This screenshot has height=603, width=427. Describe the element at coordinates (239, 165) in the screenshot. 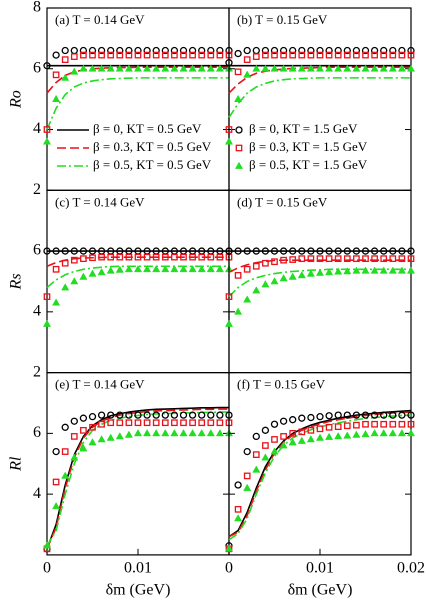

I see `legend-swatch` at that location.